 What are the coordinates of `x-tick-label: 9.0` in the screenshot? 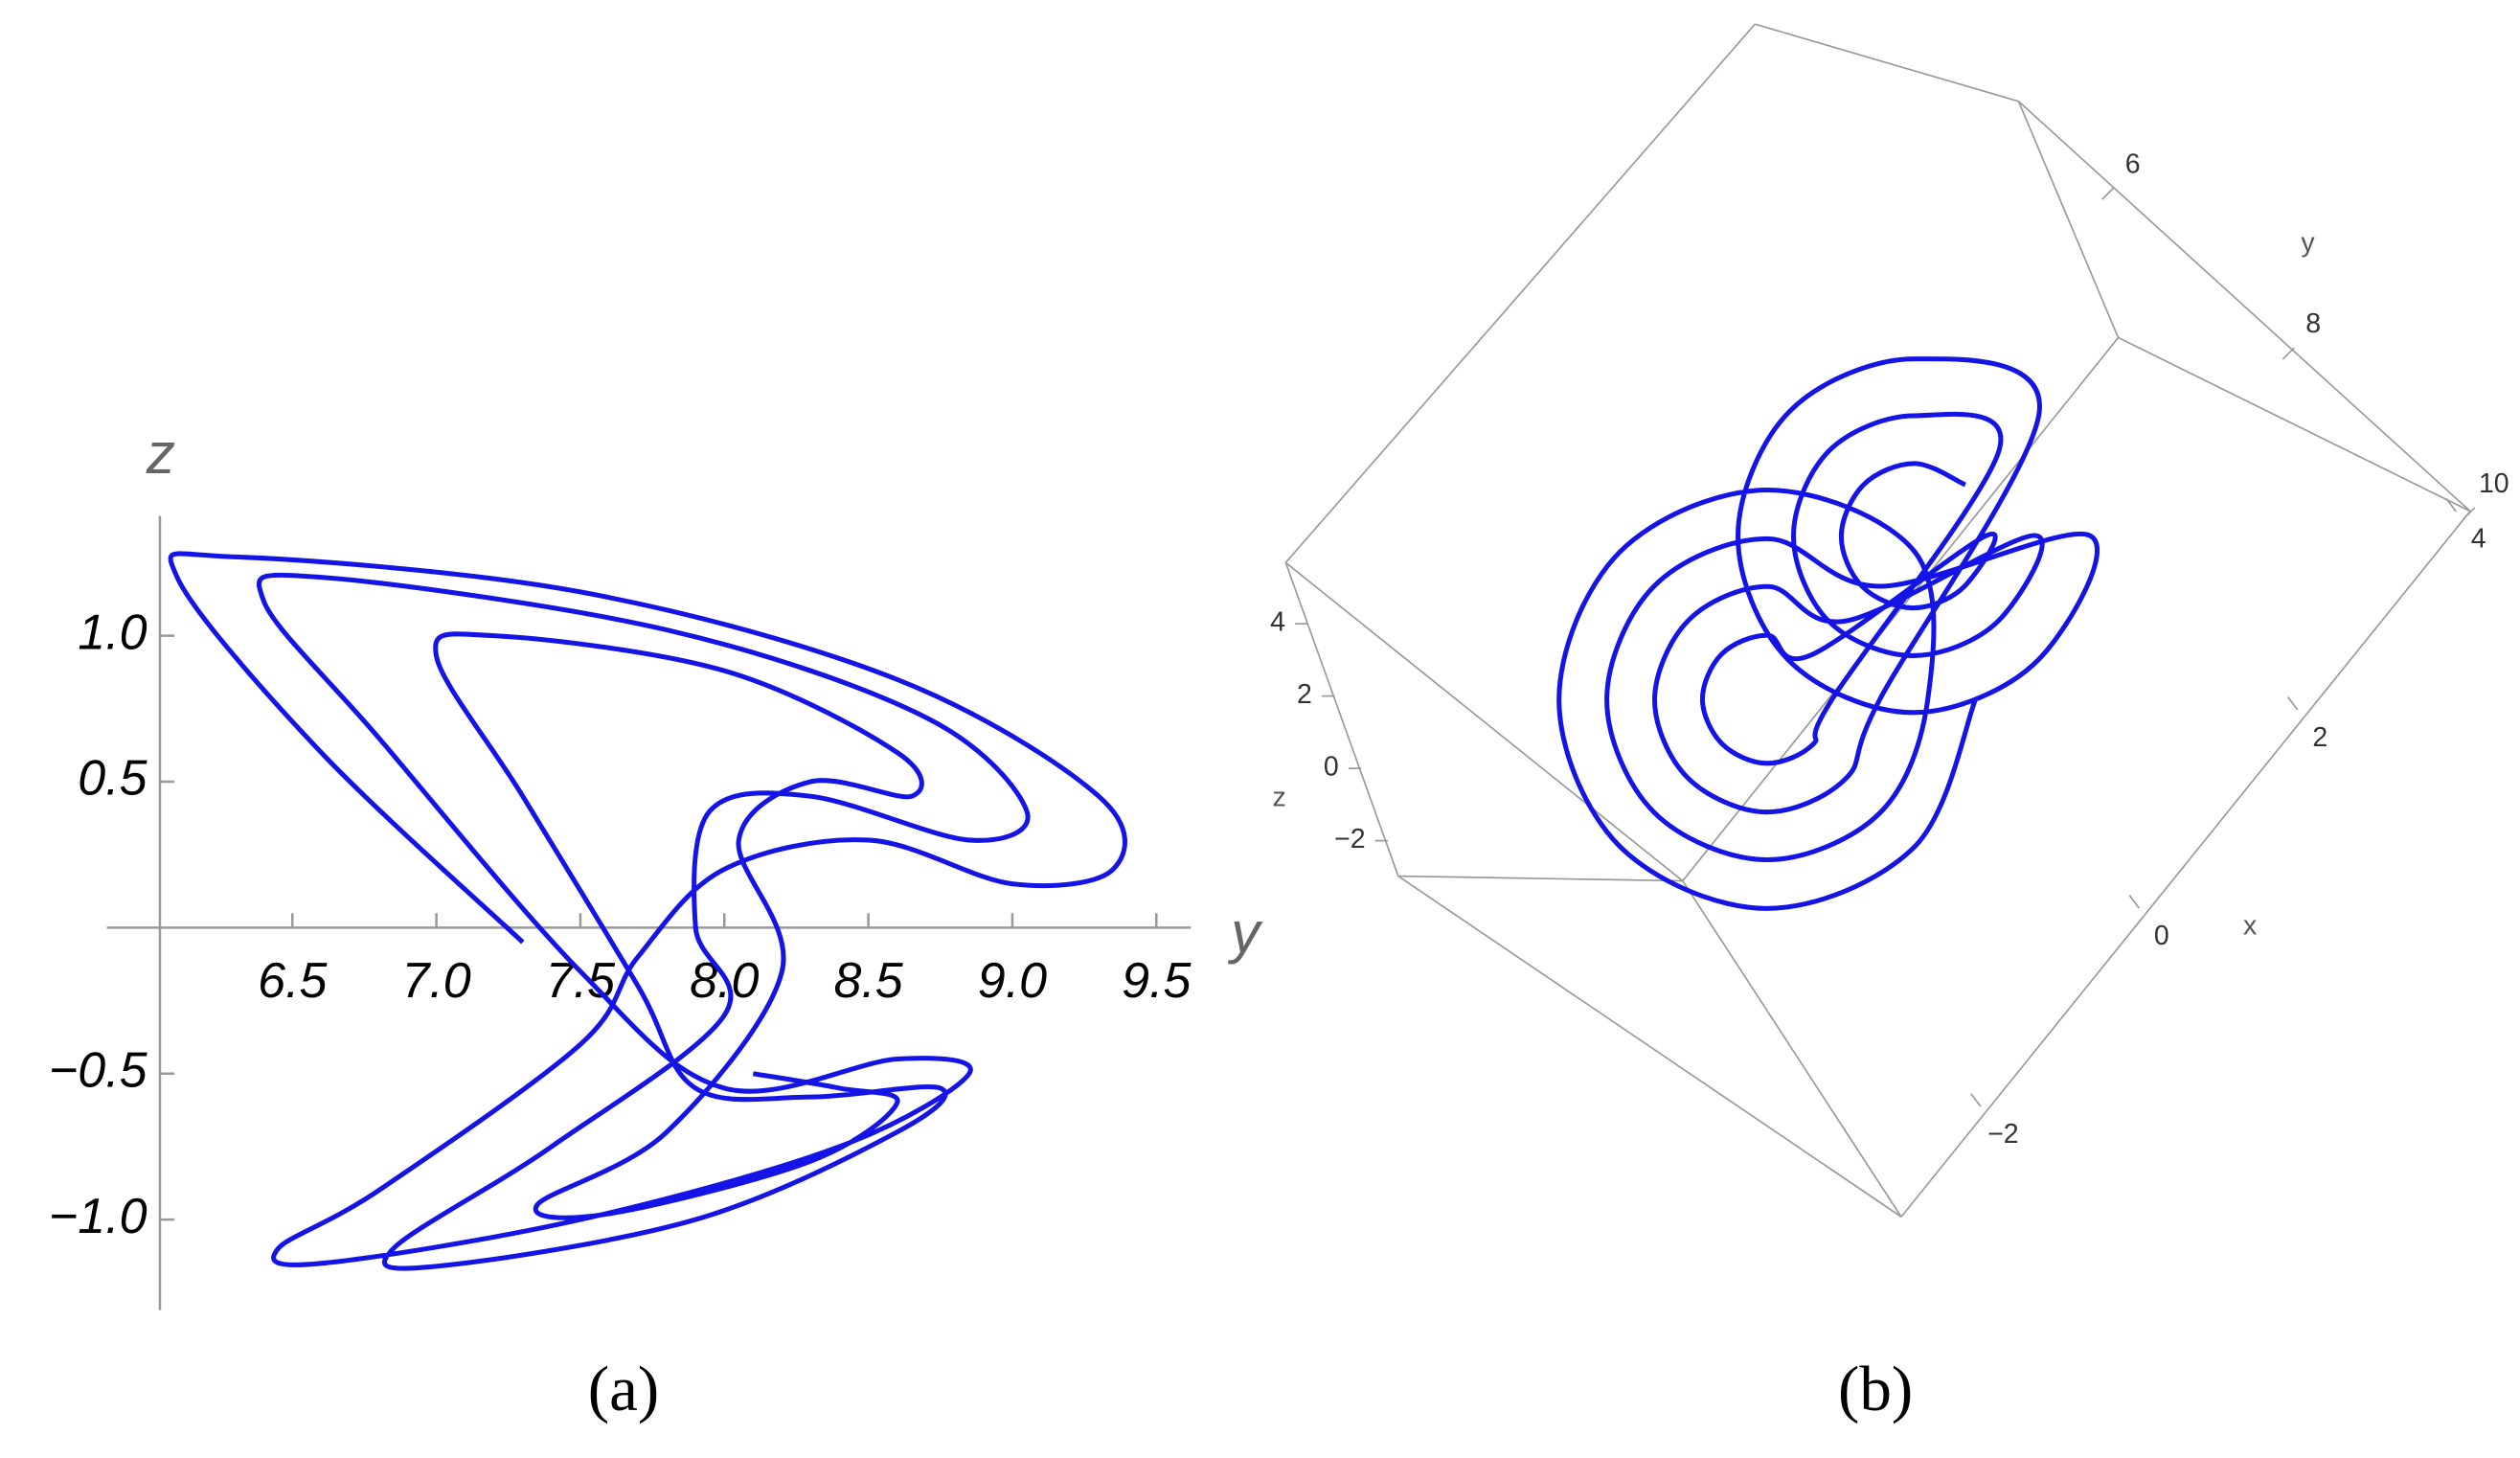 It's located at (1013, 981).